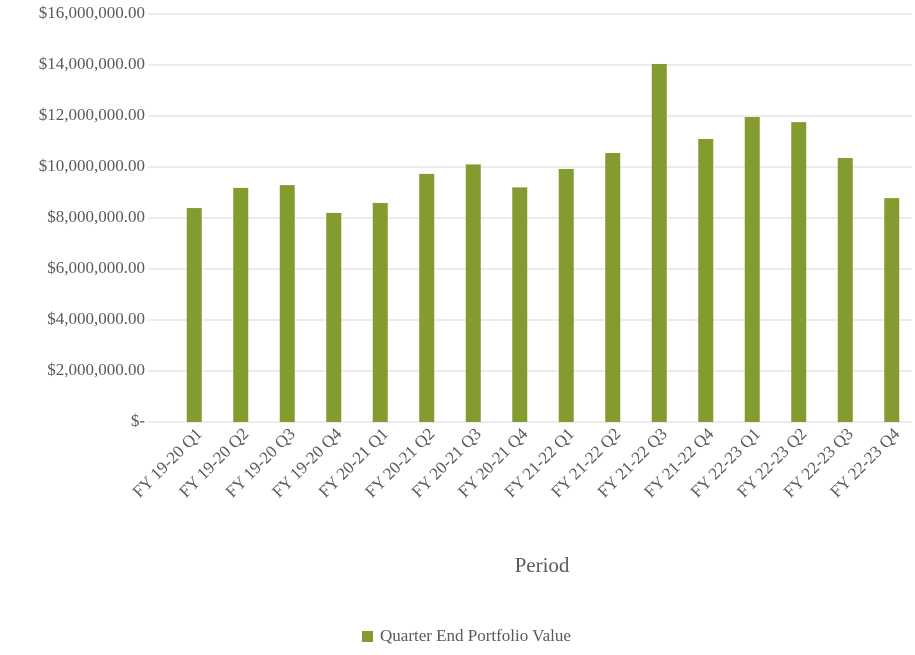  Describe the element at coordinates (138, 420) in the screenshot. I see `y-tick-label: $-` at that location.